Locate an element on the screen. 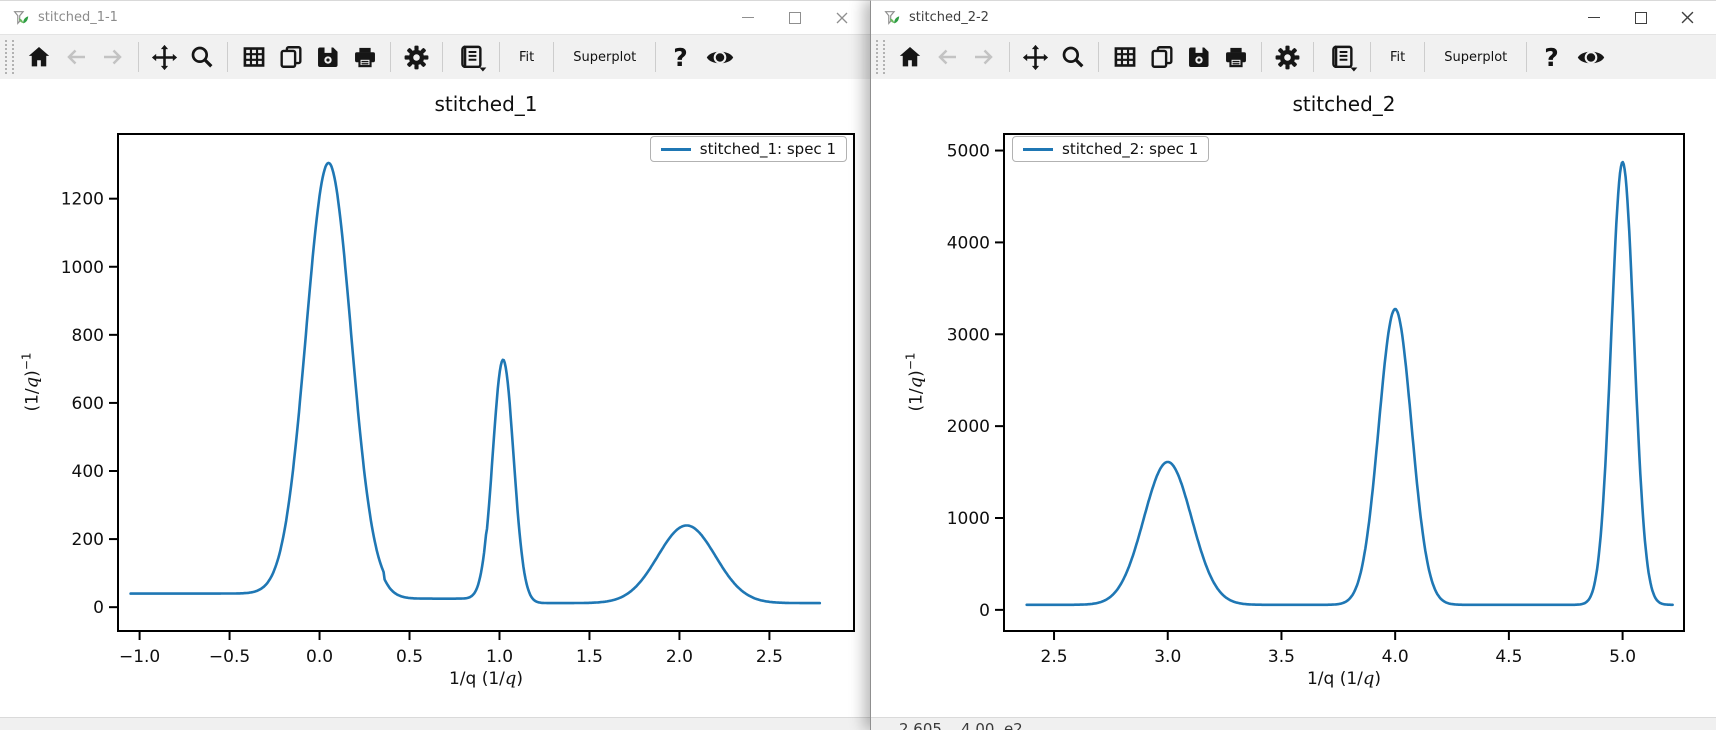 The image size is (1716, 730). svg-text: 400 is located at coordinates (88, 472).